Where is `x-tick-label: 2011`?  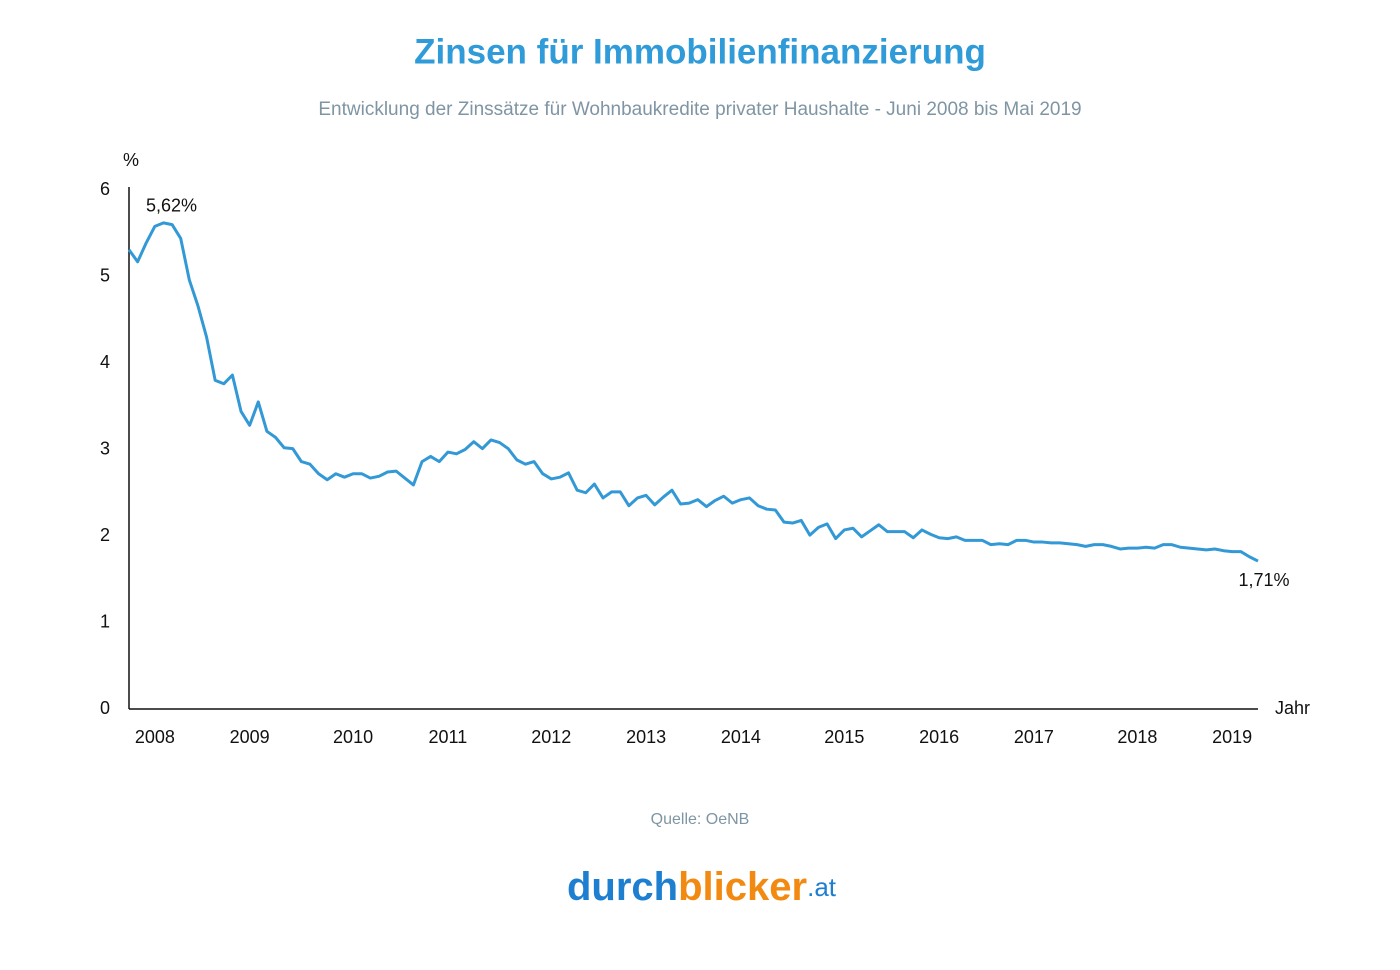 x-tick-label: 2011 is located at coordinates (448, 737).